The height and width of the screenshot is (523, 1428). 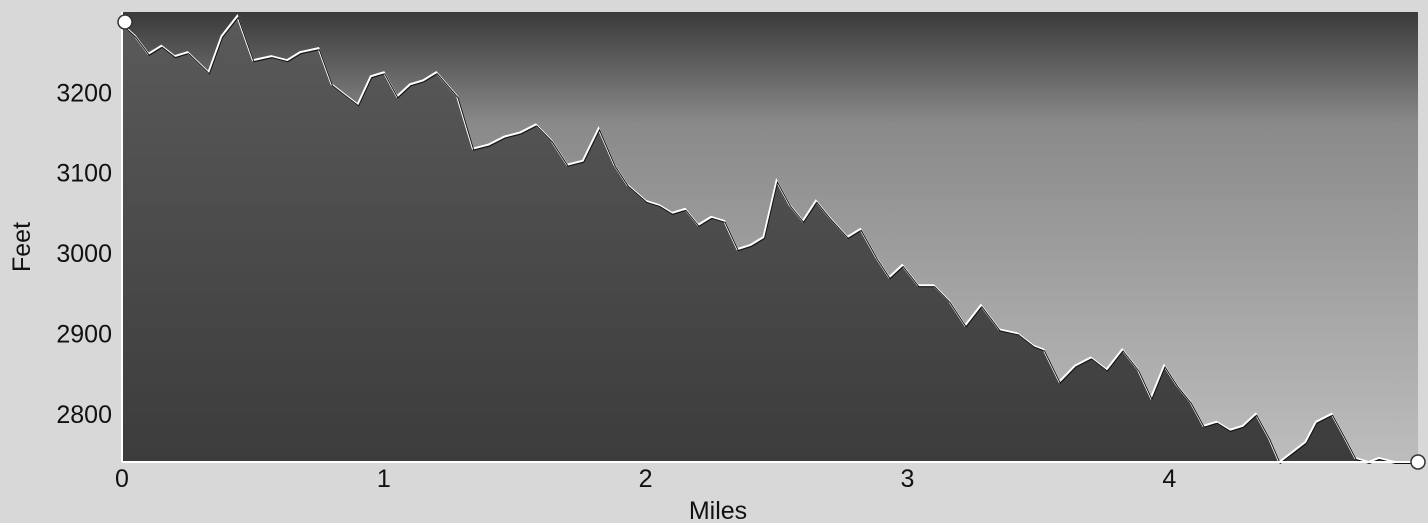 I want to click on x-tick-labels: 0 1 2 3 4, so click(x=645, y=479).